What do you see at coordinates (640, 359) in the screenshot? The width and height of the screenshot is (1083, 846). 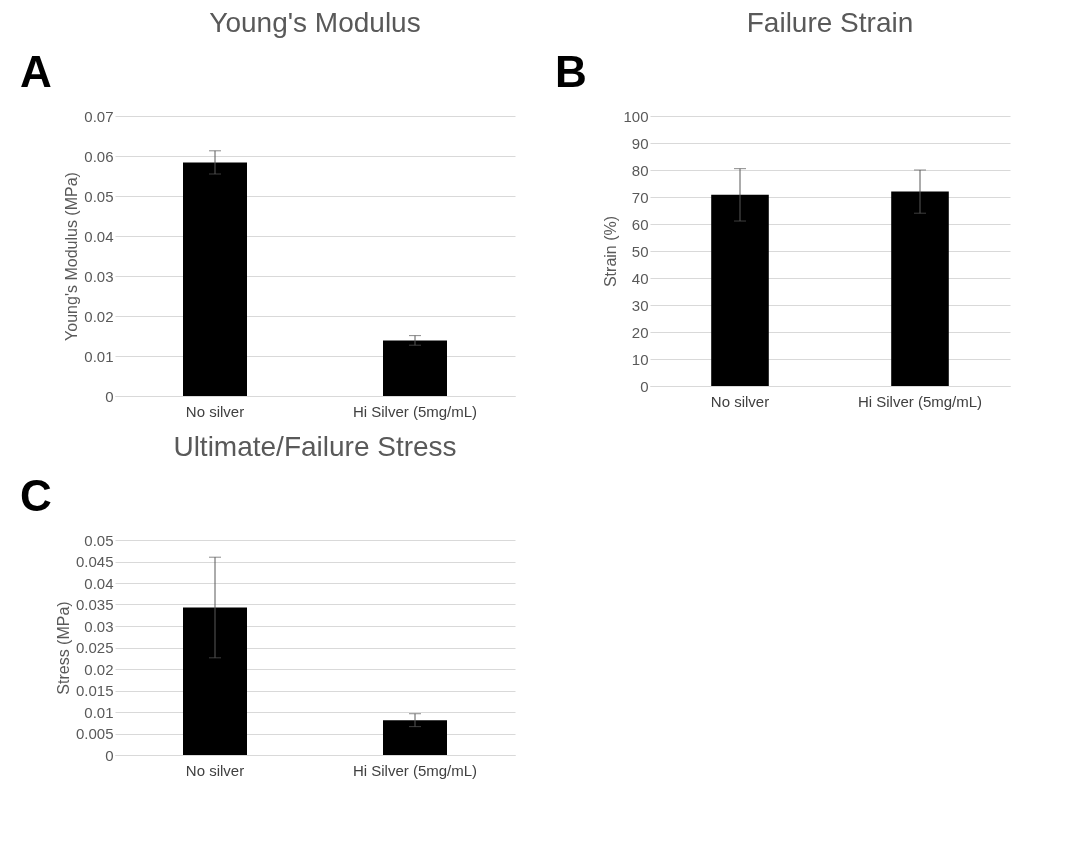 I see `y-tick-label: 10` at bounding box center [640, 359].